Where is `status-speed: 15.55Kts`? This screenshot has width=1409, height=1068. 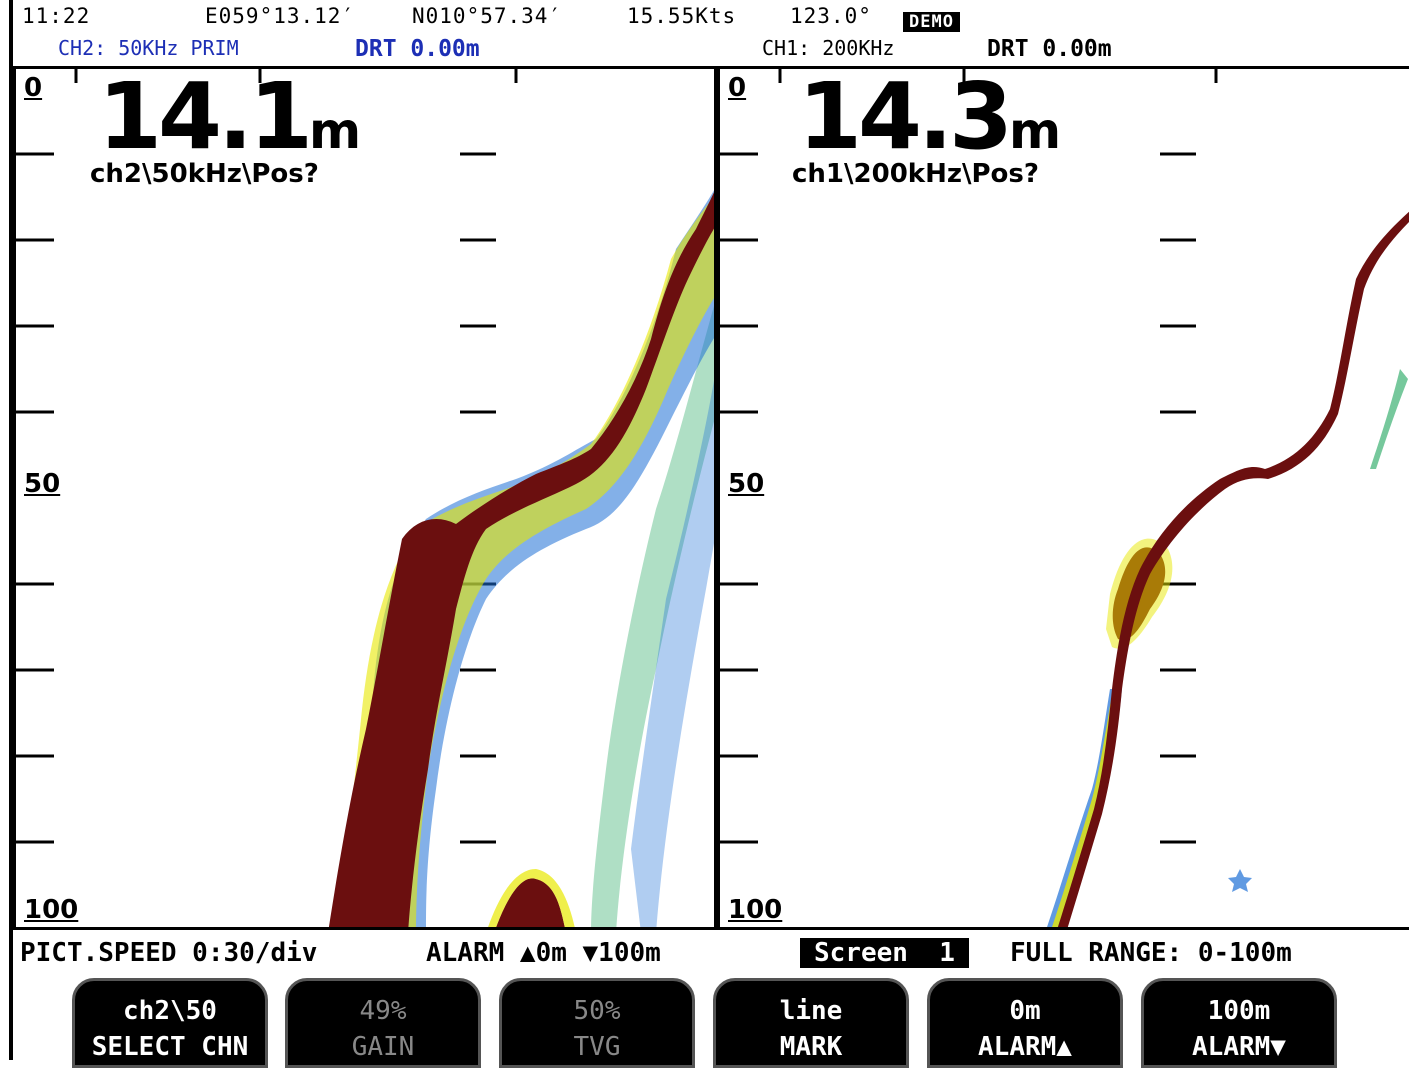
status-speed: 15.55Kts is located at coordinates (682, 16).